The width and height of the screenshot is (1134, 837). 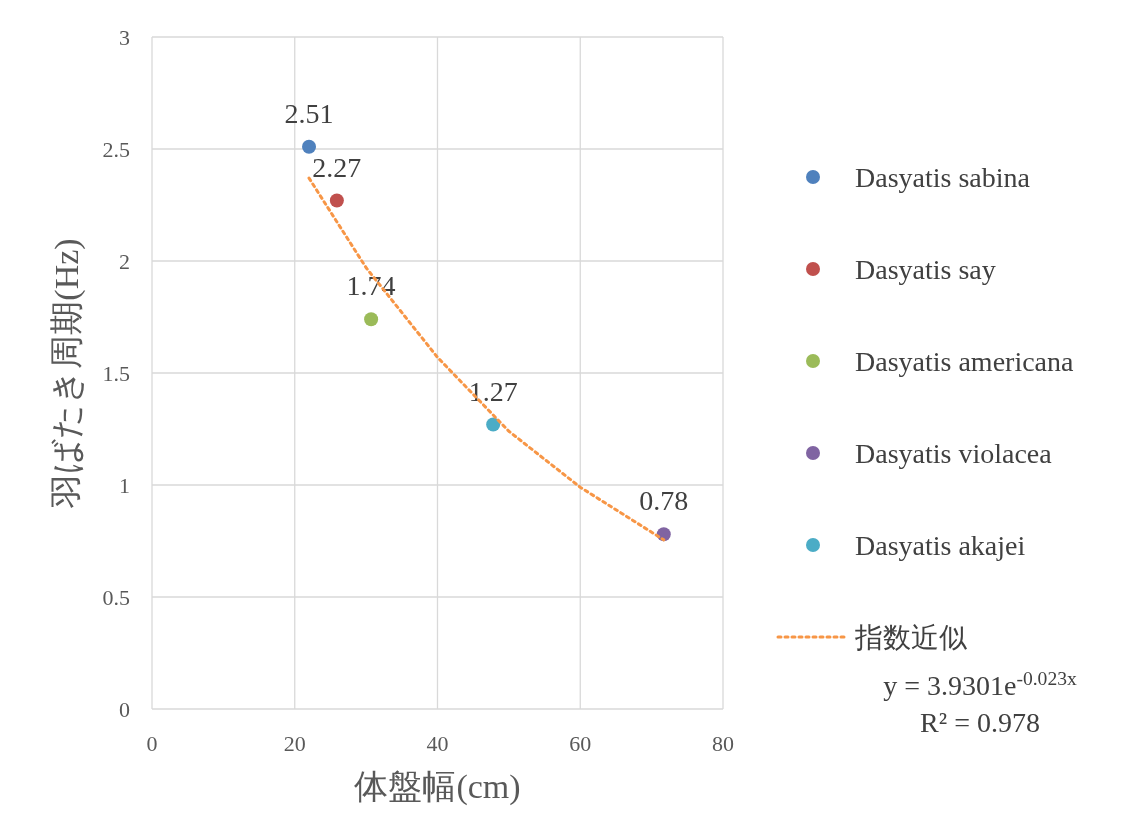 What do you see at coordinates (980, 722) in the screenshot?
I see `text: R² = 0.978` at bounding box center [980, 722].